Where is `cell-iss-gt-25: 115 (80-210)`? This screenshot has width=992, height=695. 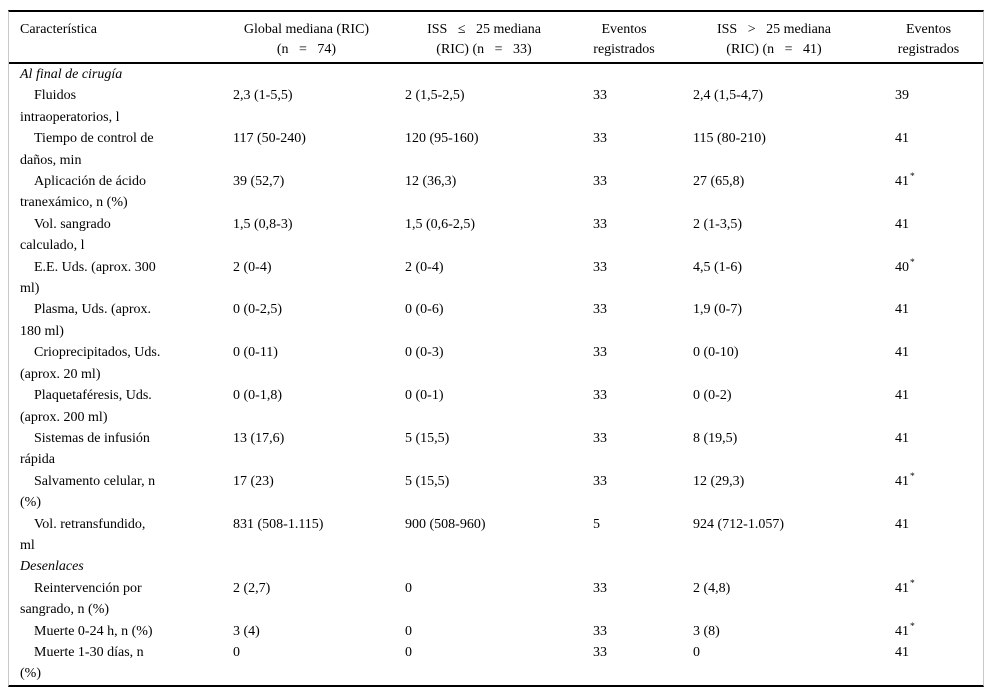
cell-iss-gt-25: 115 (80-210) is located at coordinates (729, 139).